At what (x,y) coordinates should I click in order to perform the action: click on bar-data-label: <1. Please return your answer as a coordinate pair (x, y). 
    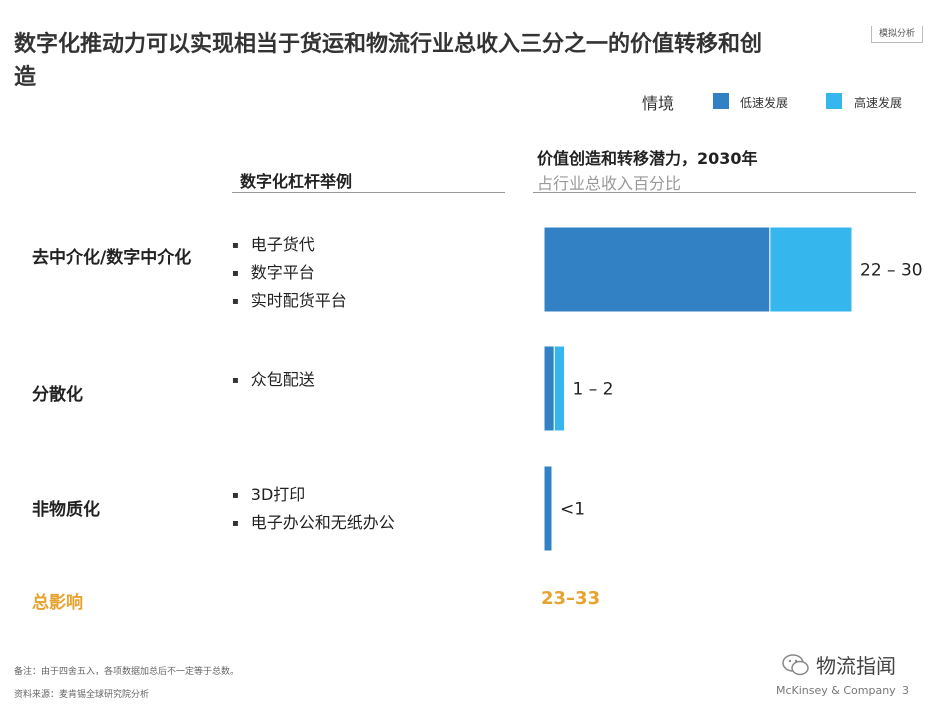
    Looking at the image, I should click on (572, 510).